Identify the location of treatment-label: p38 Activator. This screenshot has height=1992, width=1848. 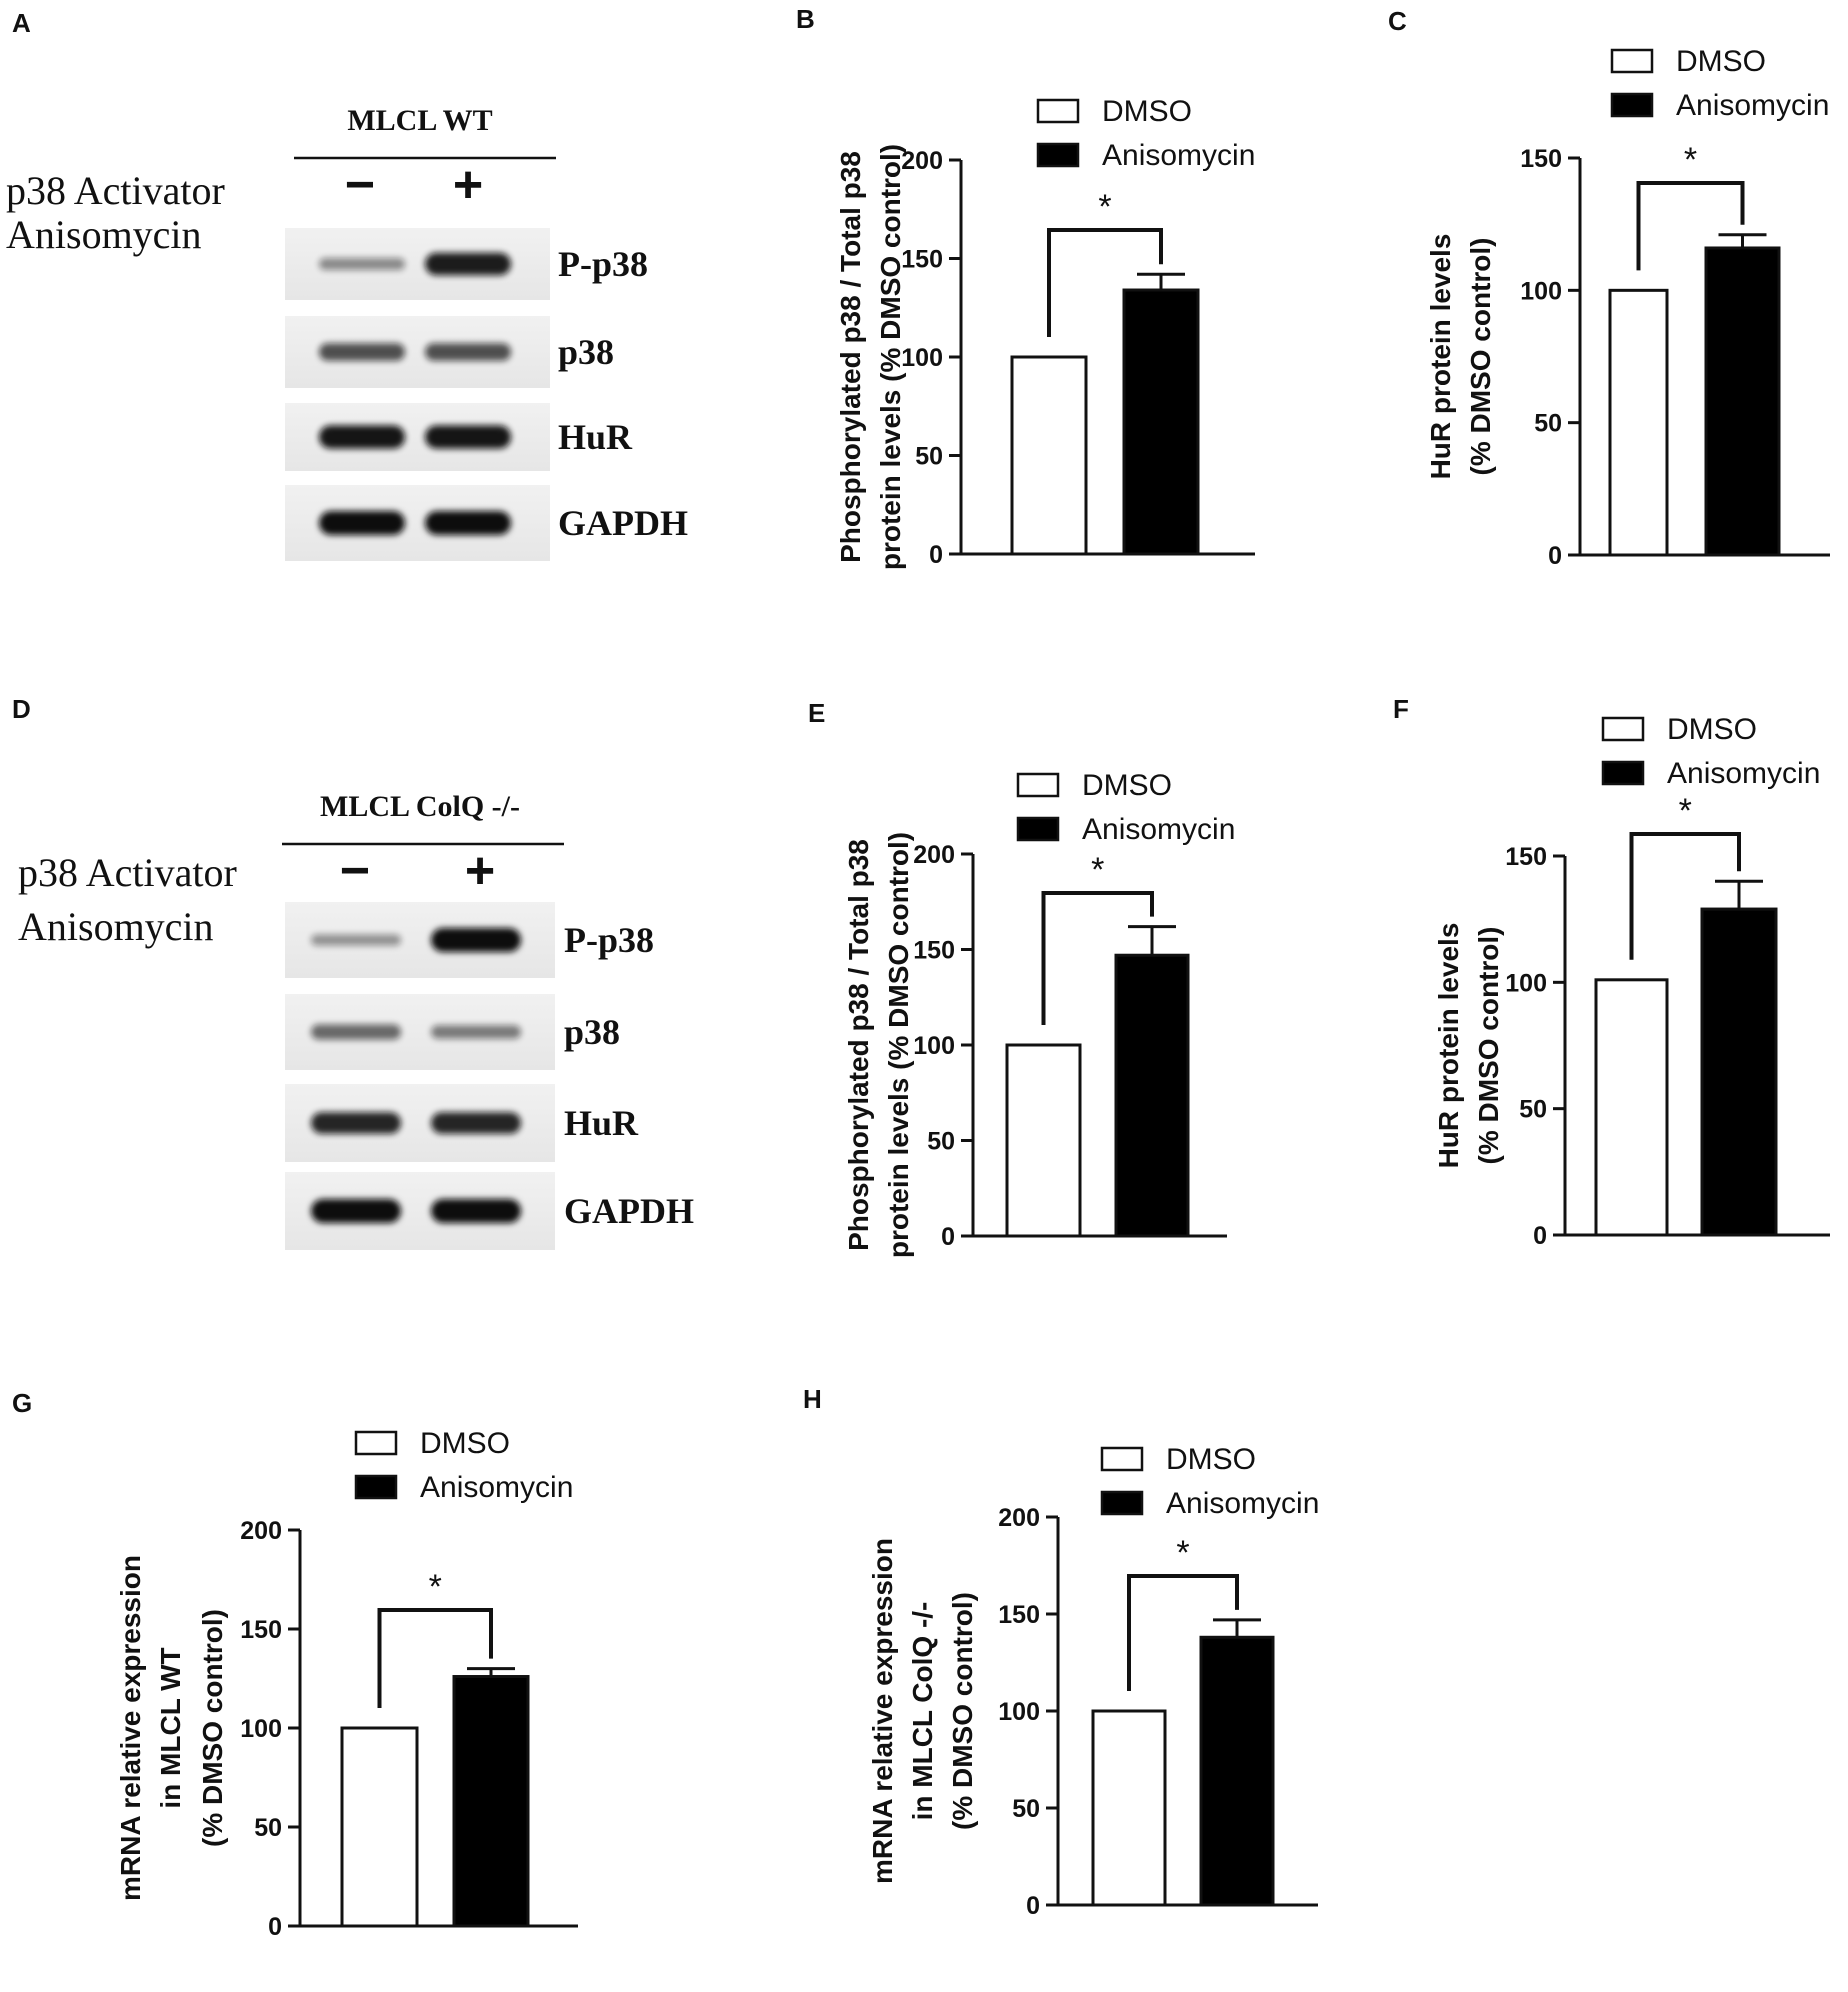
(115, 190).